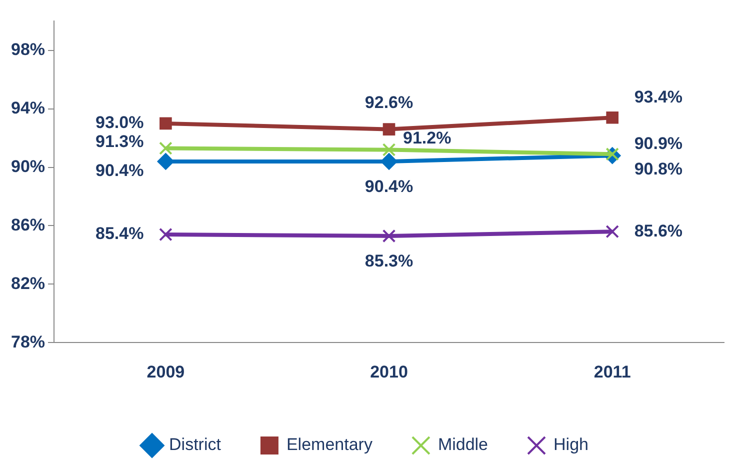 Image resolution: width=752 pixels, height=472 pixels. I want to click on y-tick-label: 98%, so click(28, 50).